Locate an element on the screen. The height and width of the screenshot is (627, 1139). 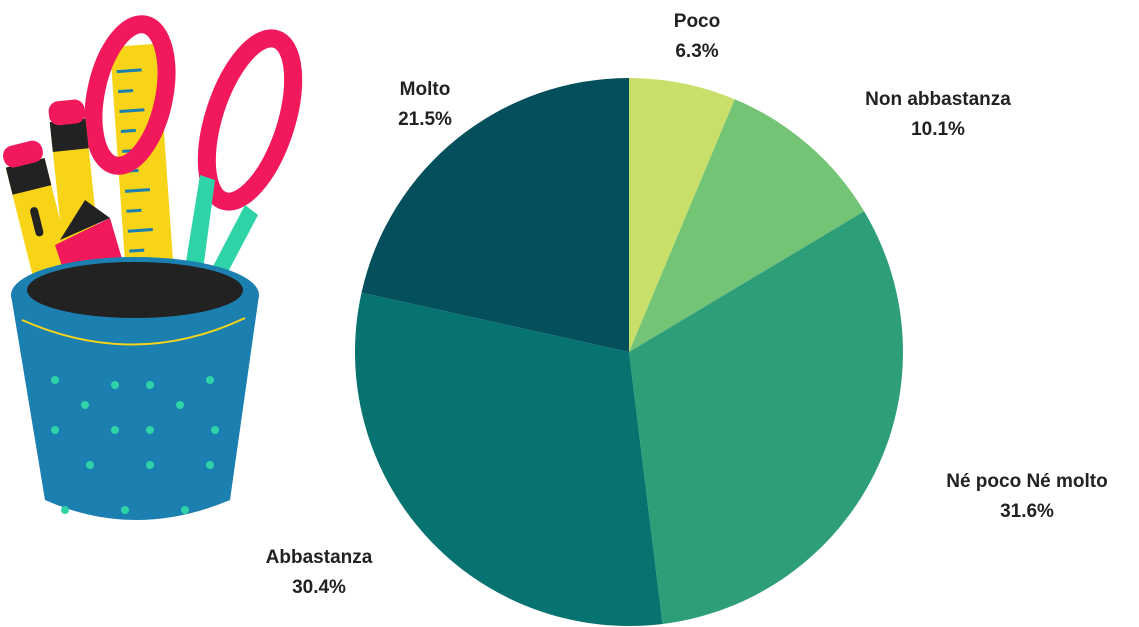
slice-label: Non abbastanza is located at coordinates (938, 99).